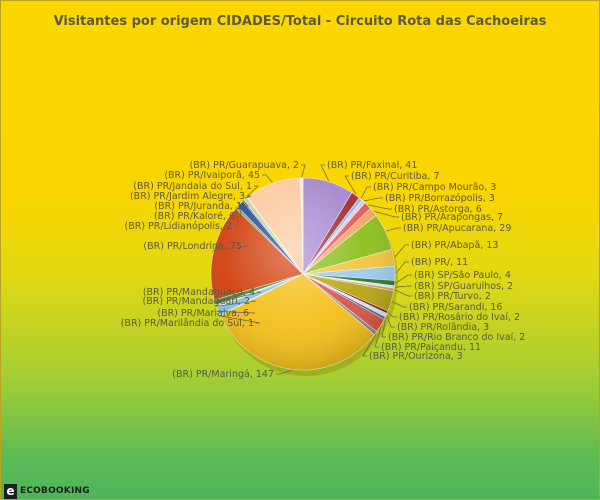 This screenshot has height=500, width=600. Describe the element at coordinates (395, 176) in the screenshot. I see `slice-label: (BR) PR/Curitiba, 7` at that location.